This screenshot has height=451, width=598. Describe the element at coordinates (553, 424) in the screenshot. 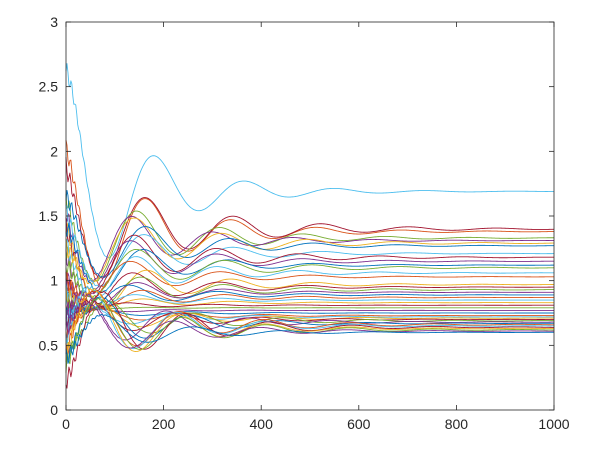

I see `x-tick-label: 1000` at that location.